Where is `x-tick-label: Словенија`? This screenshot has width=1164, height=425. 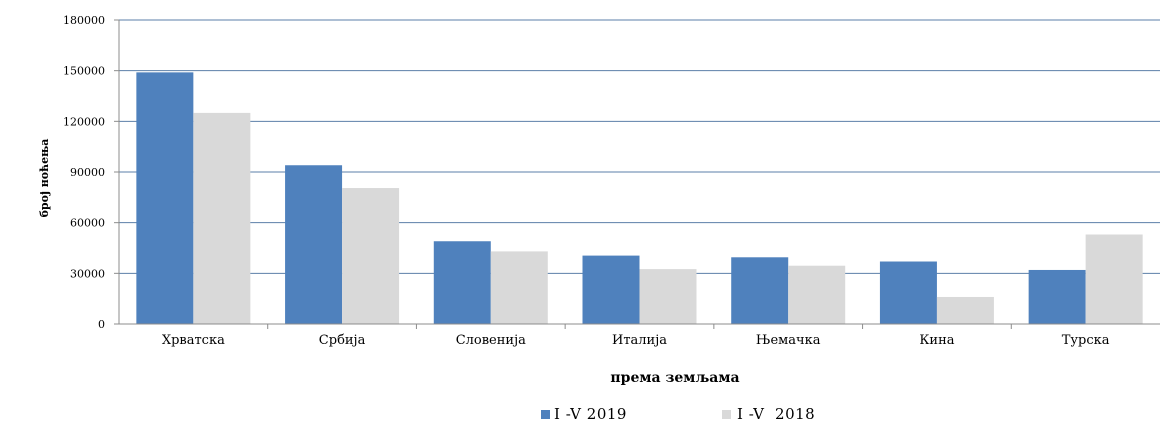
x-tick-label: Словенија is located at coordinates (491, 340).